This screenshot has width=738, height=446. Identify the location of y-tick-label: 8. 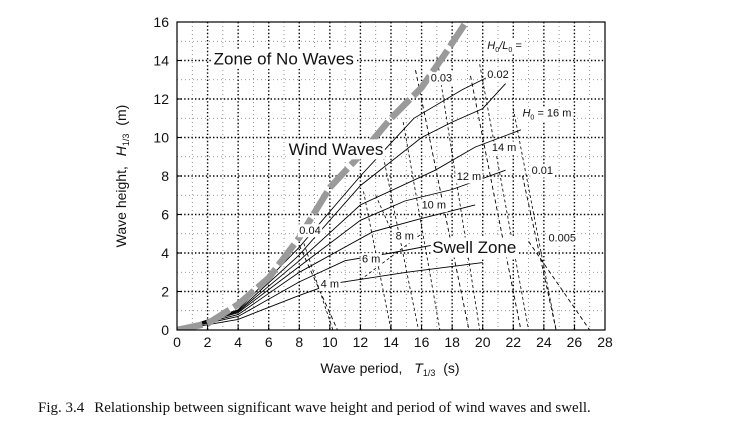
(165, 176).